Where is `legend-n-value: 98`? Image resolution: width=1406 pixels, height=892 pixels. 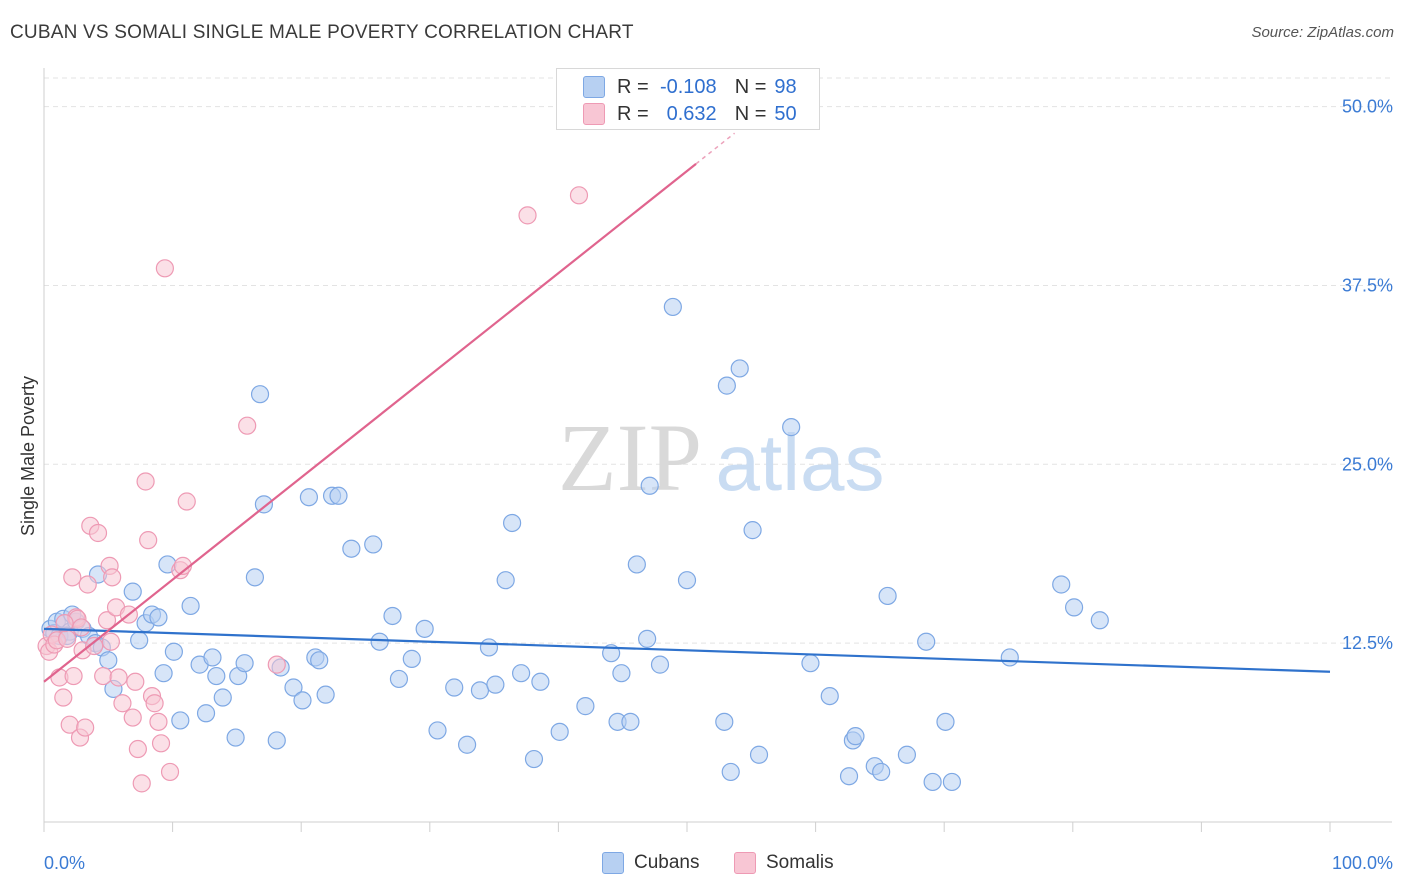 legend-n-value: 98 is located at coordinates (785, 86).